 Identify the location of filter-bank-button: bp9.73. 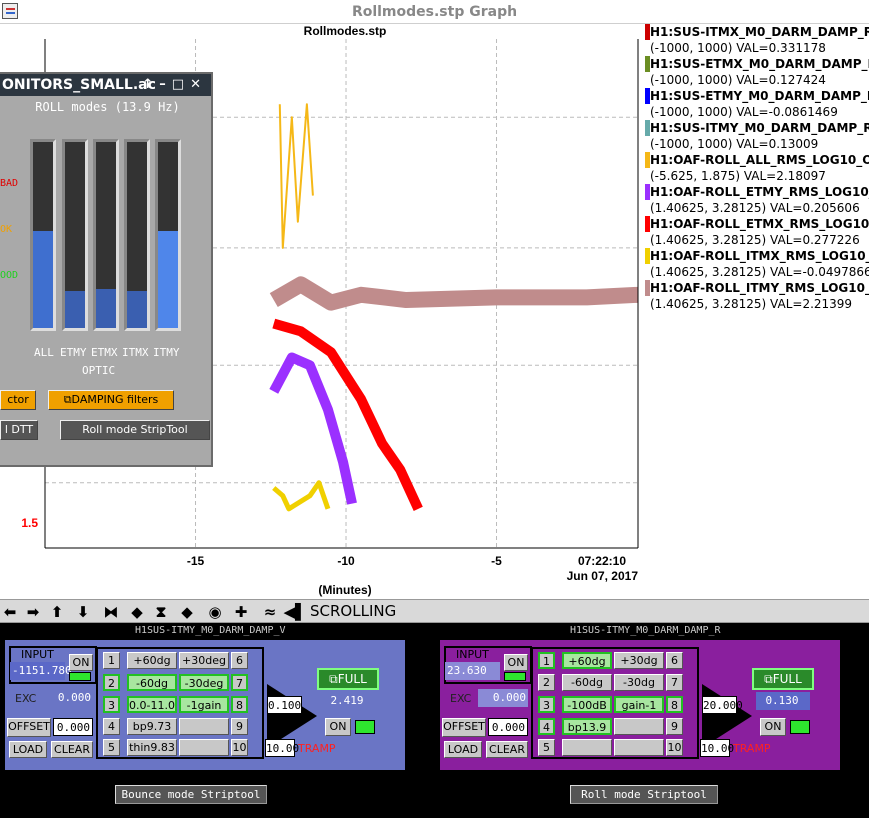
(152, 726).